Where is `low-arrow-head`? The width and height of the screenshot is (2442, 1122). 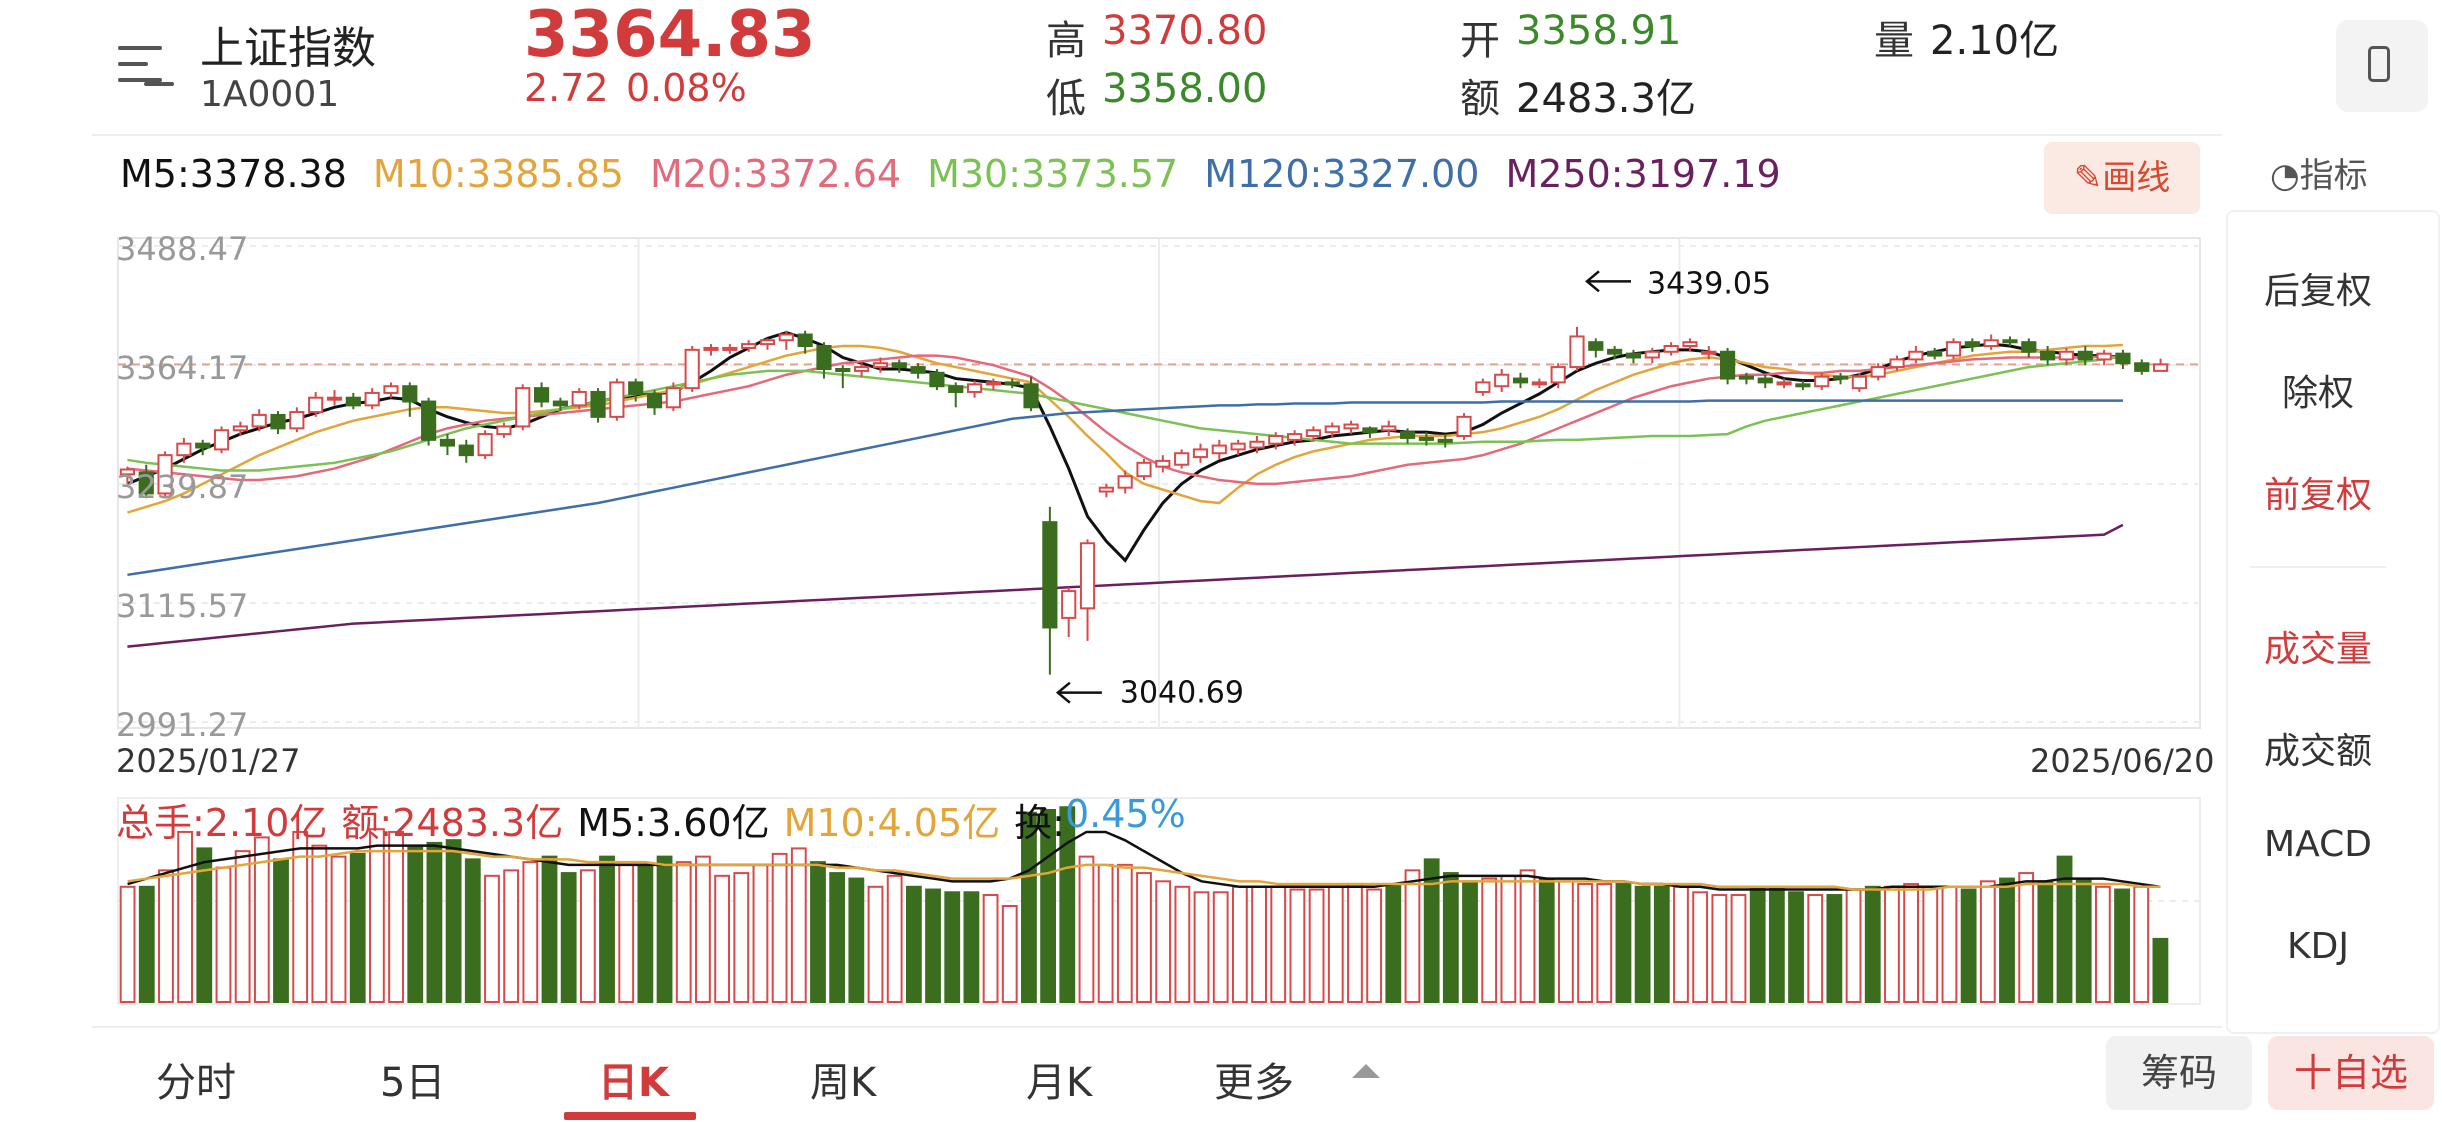 low-arrow-head is located at coordinates (1063, 692).